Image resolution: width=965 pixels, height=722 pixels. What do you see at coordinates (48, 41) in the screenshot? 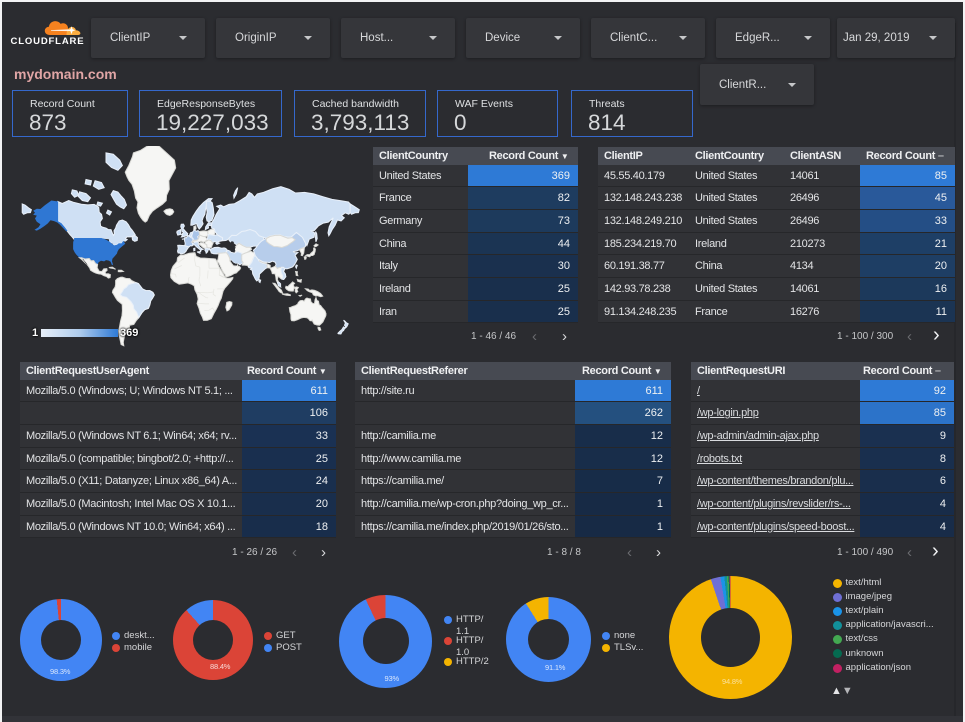
I see `svg-text: CLOUDFLARE` at bounding box center [48, 41].